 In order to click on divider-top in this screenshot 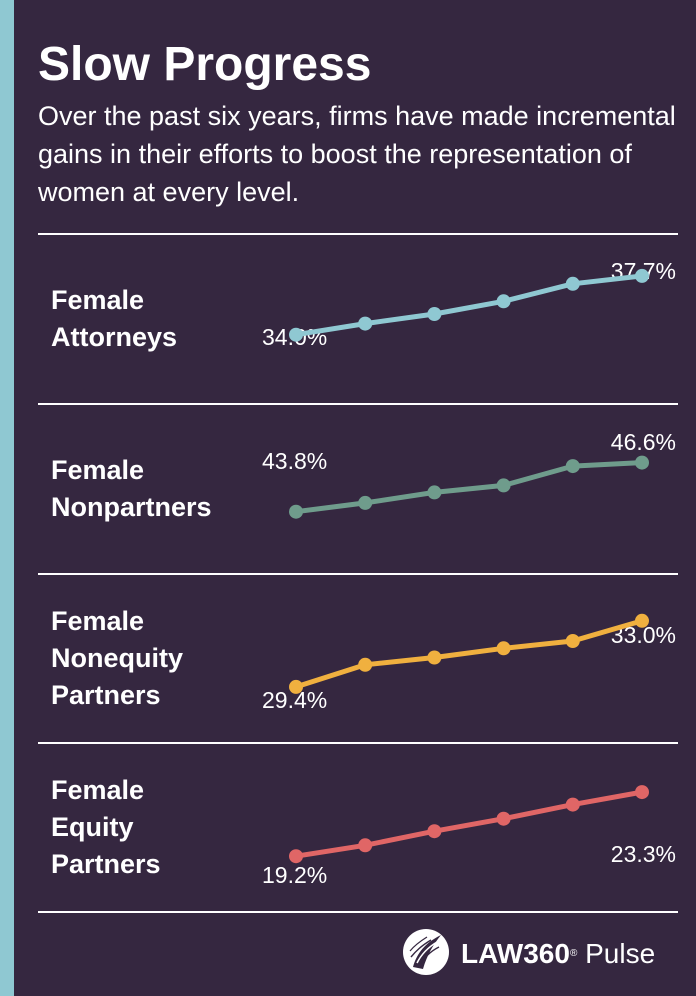, I will do `click(358, 234)`.